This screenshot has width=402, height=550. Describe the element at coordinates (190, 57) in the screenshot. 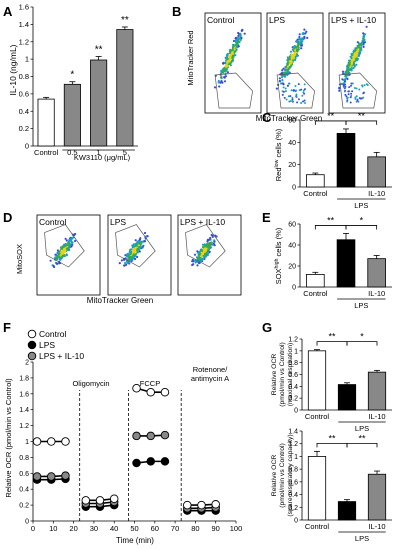

I see `flow-b-ylabel: MitoTracker Red` at that location.